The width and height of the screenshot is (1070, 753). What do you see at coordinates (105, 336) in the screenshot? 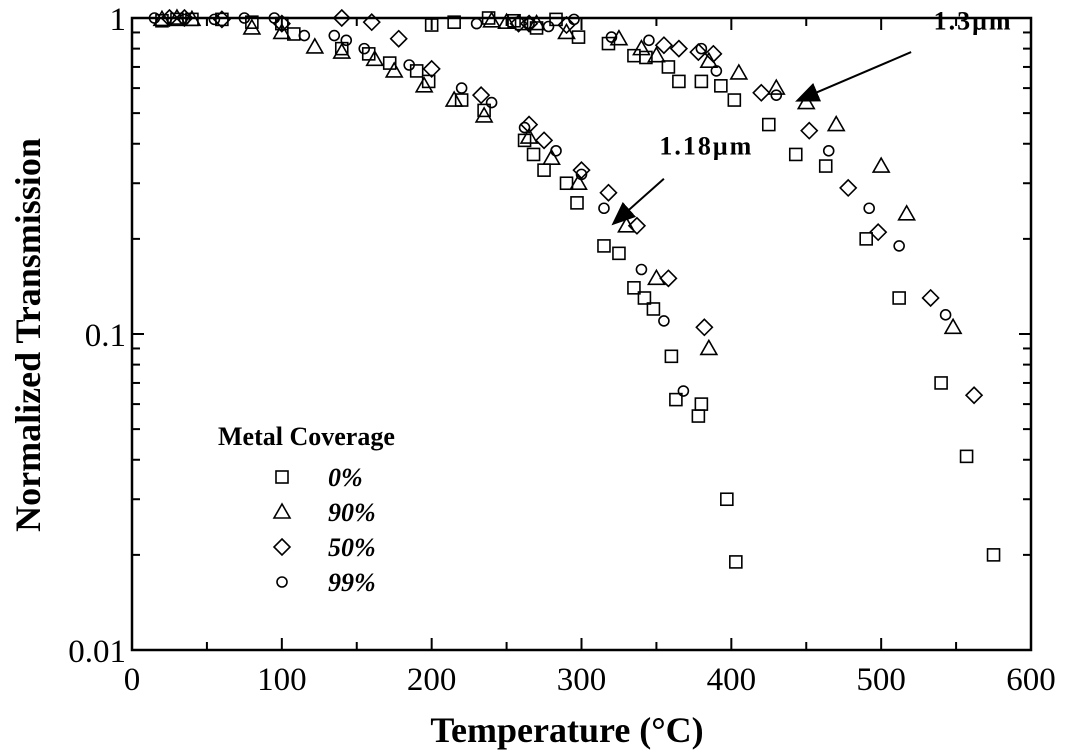
I see `y-tick-label: 0.1` at bounding box center [105, 336].